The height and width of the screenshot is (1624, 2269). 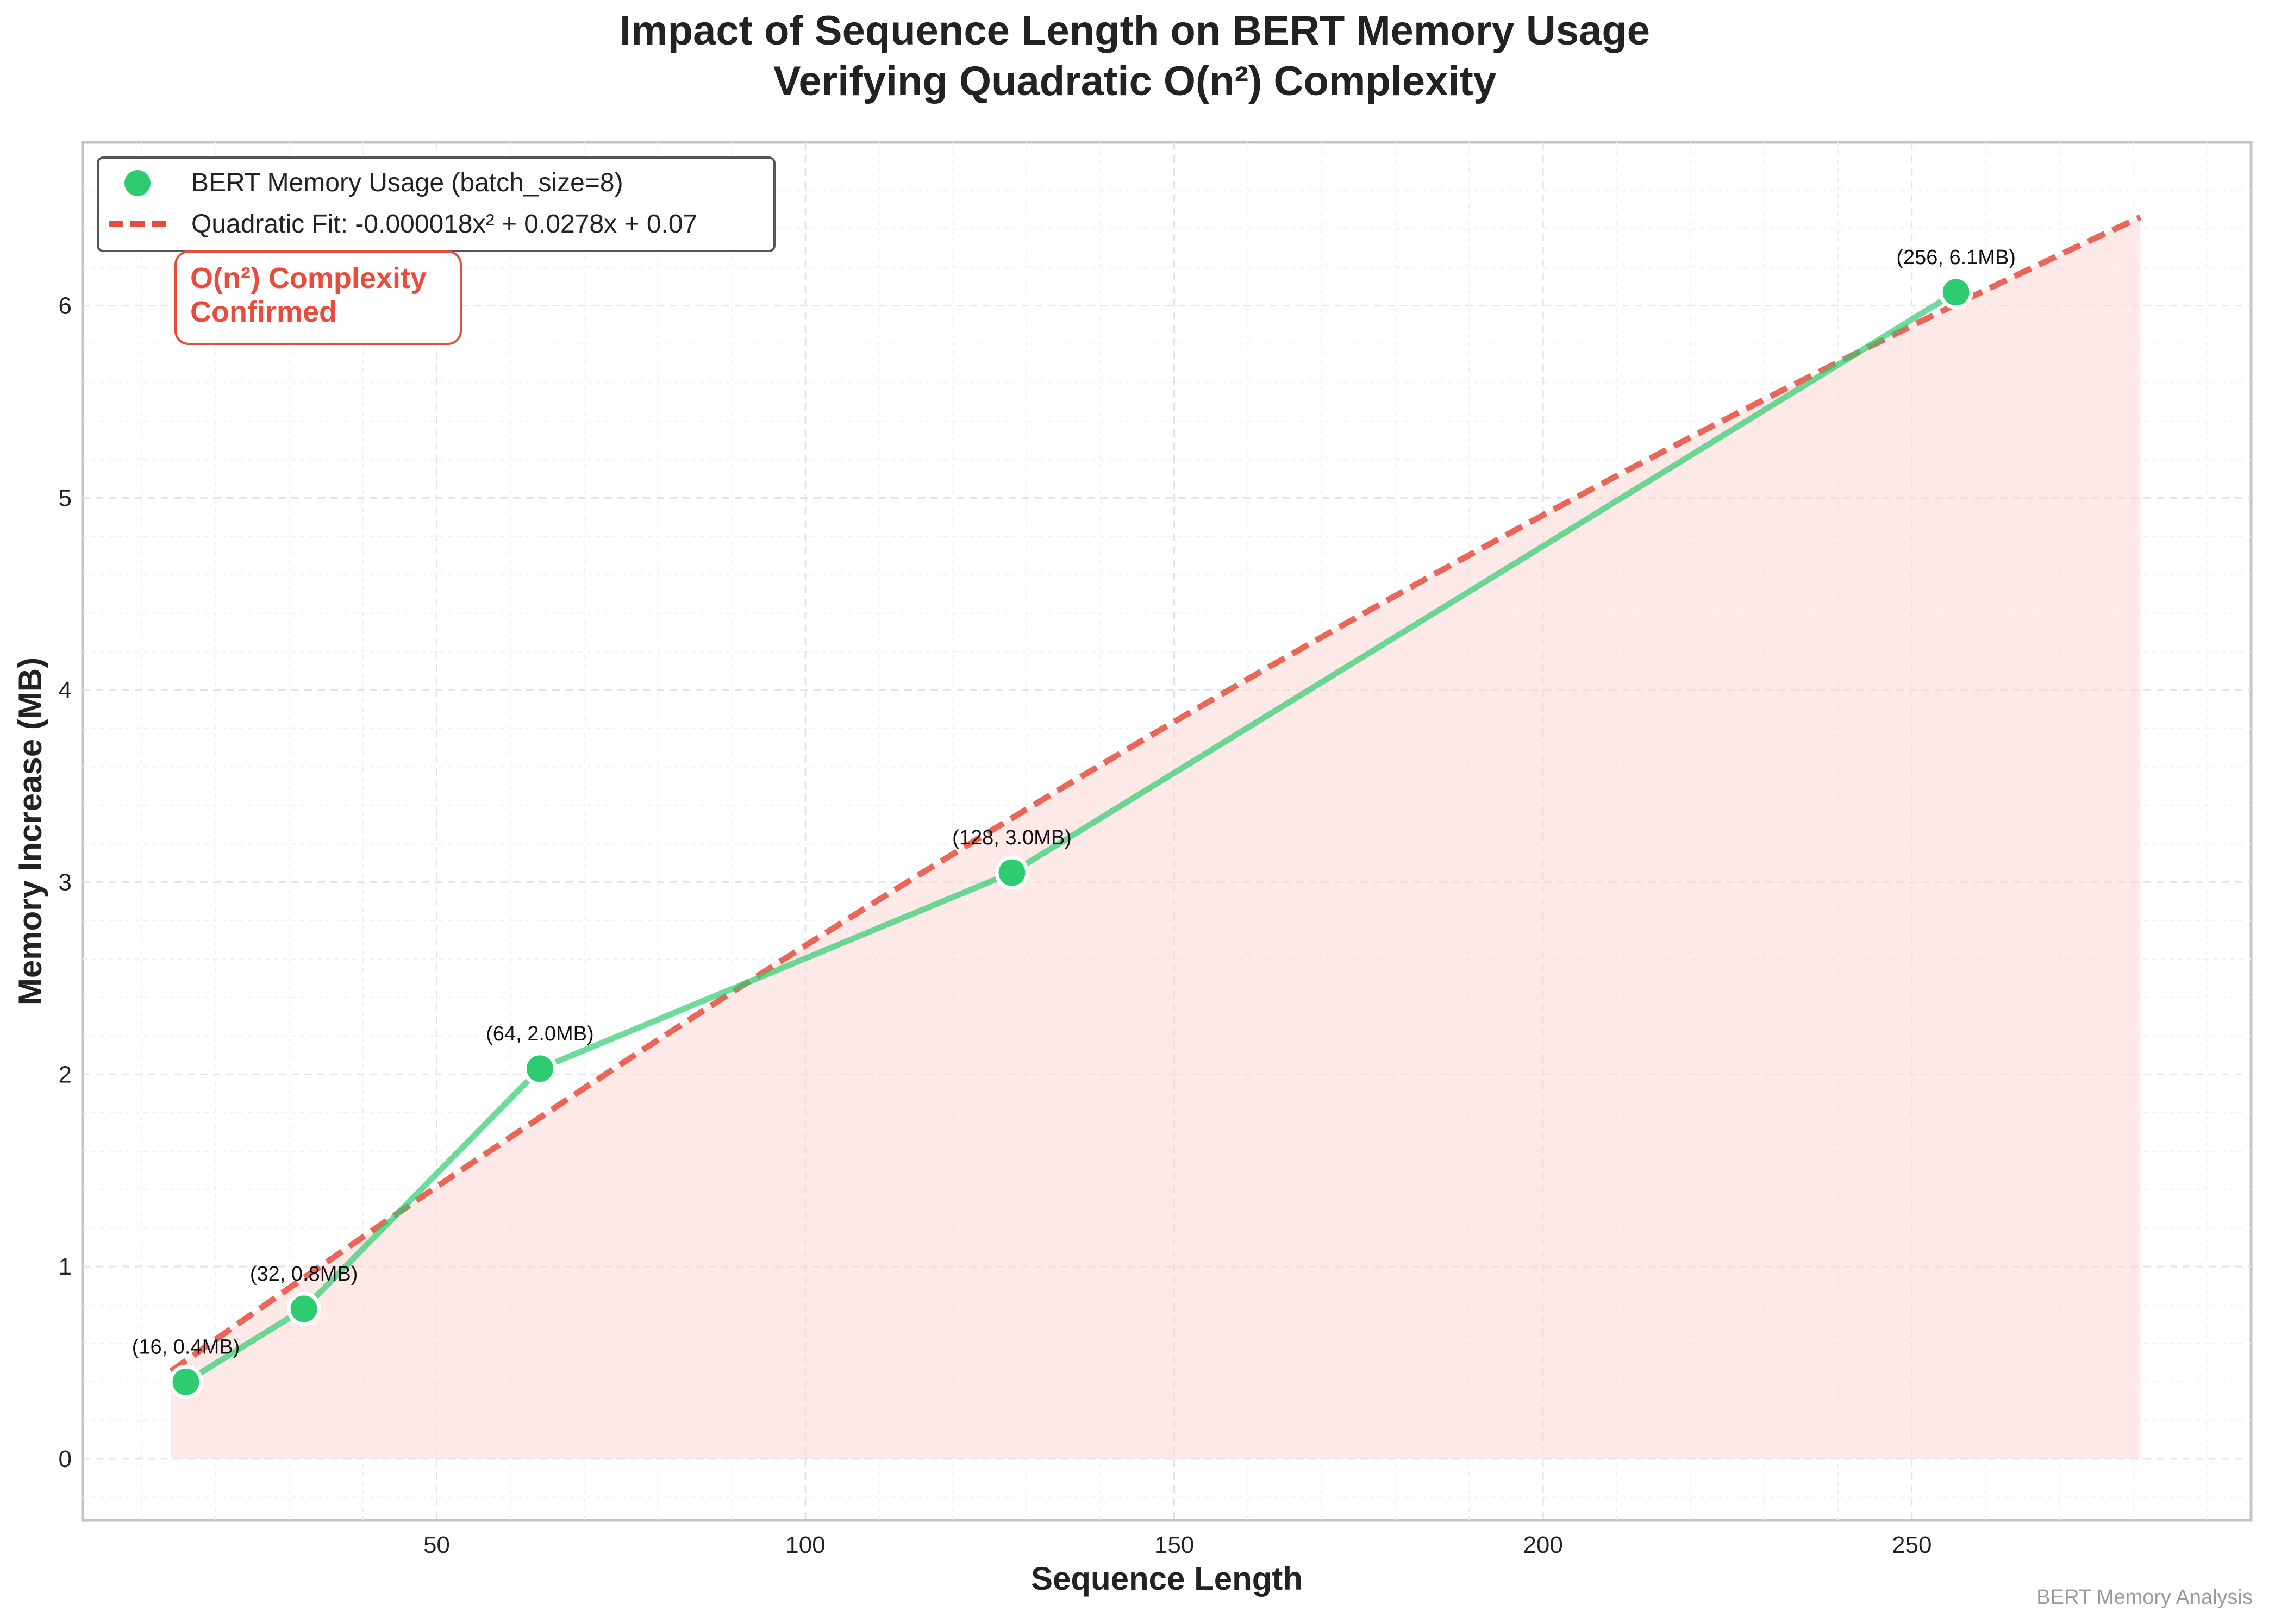 What do you see at coordinates (65, 1074) in the screenshot?
I see `y-tick-label: 2` at bounding box center [65, 1074].